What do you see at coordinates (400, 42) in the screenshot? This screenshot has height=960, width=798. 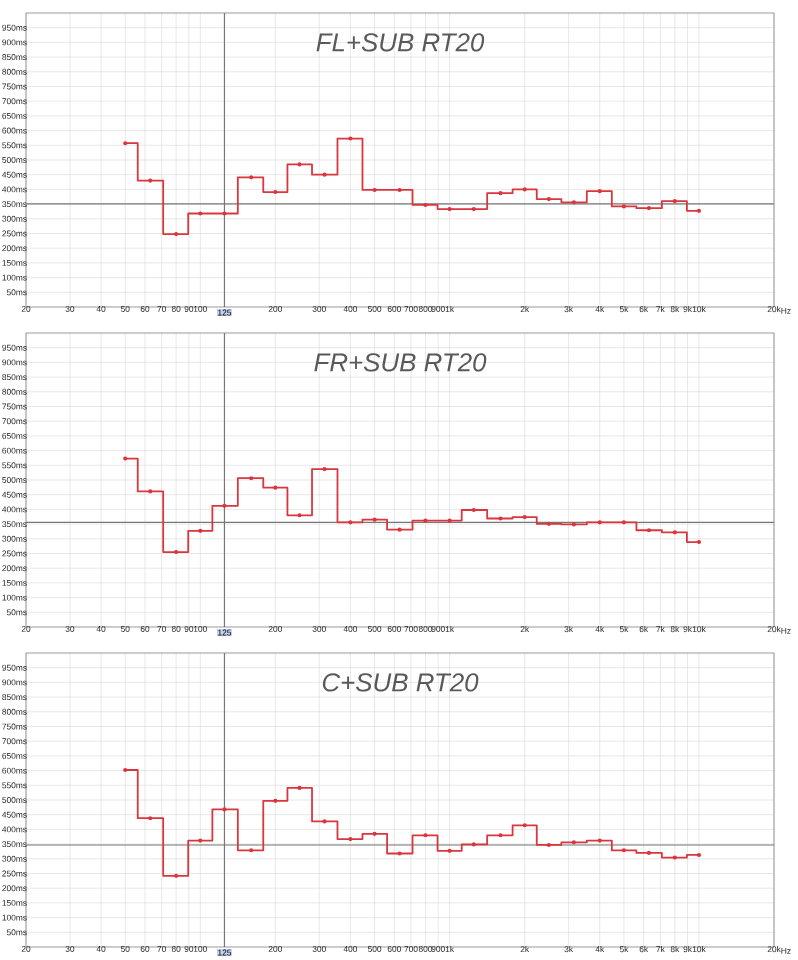 I see `text: FL+SUB RT20` at bounding box center [400, 42].